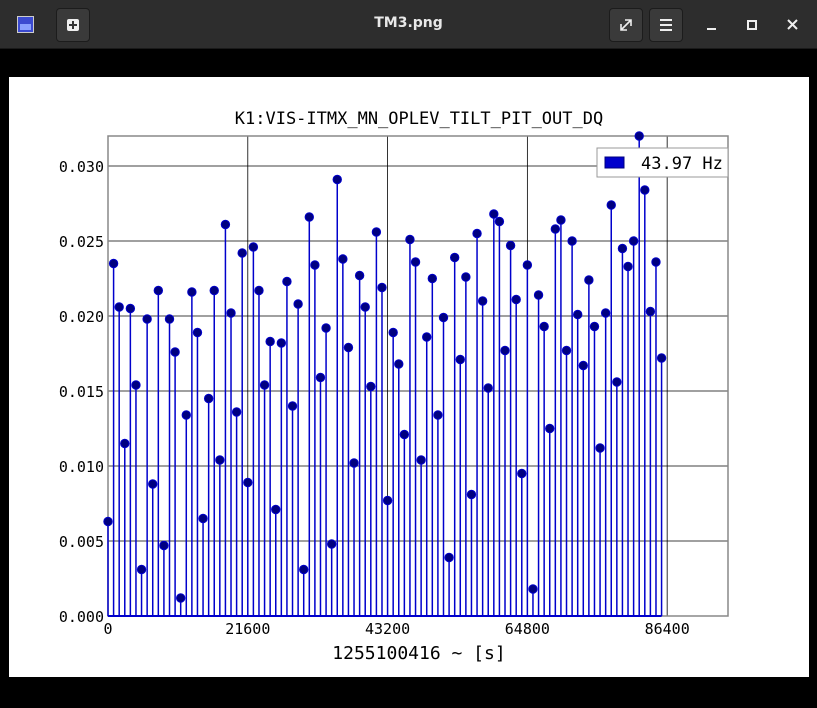 The height and width of the screenshot is (708, 817). I want to click on legend-label: 43.97 Hz, so click(682, 164).